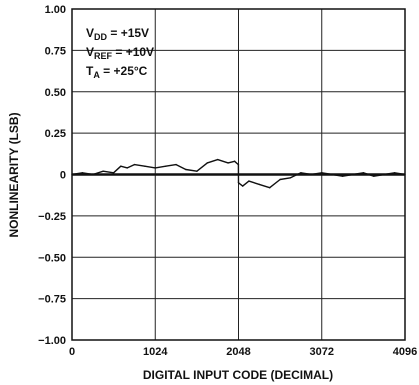 The image size is (419, 385). I want to click on x-tick-label: 3072, so click(322, 352).